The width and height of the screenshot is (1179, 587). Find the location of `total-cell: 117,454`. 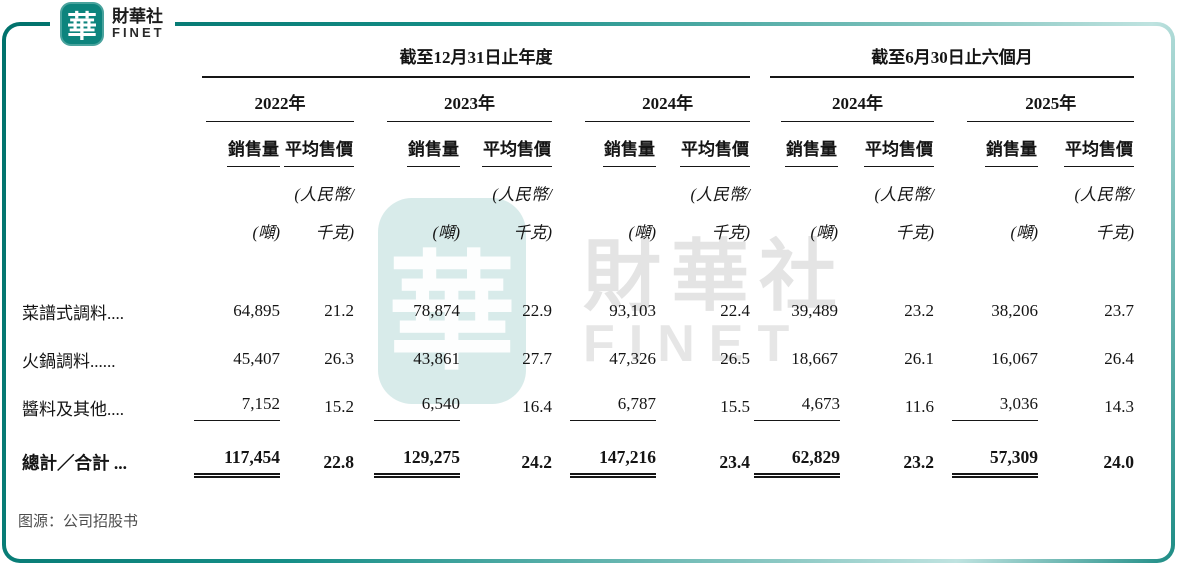

total-cell: 117,454 is located at coordinates (237, 462).